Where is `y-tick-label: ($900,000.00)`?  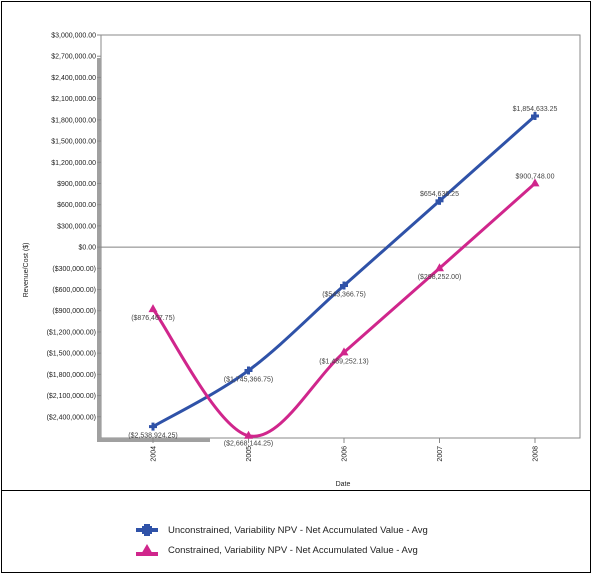 y-tick-label: ($900,000.00) is located at coordinates (74, 311).